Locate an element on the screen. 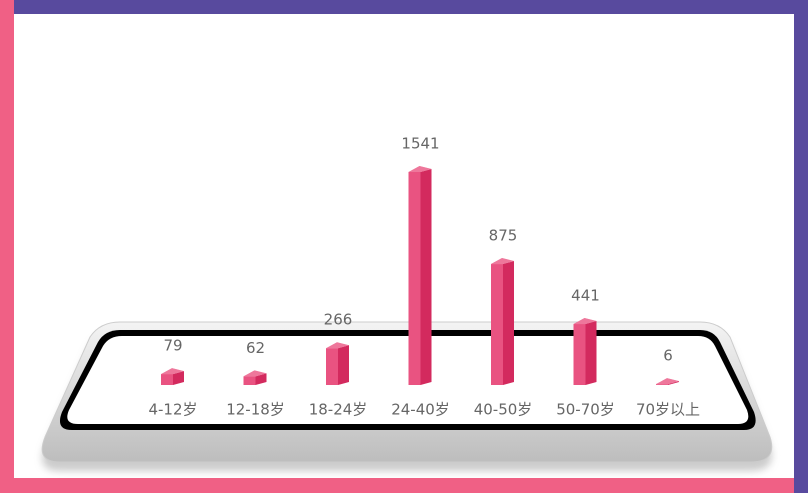 The height and width of the screenshot is (493, 808). data-label: 266 is located at coordinates (338, 320).